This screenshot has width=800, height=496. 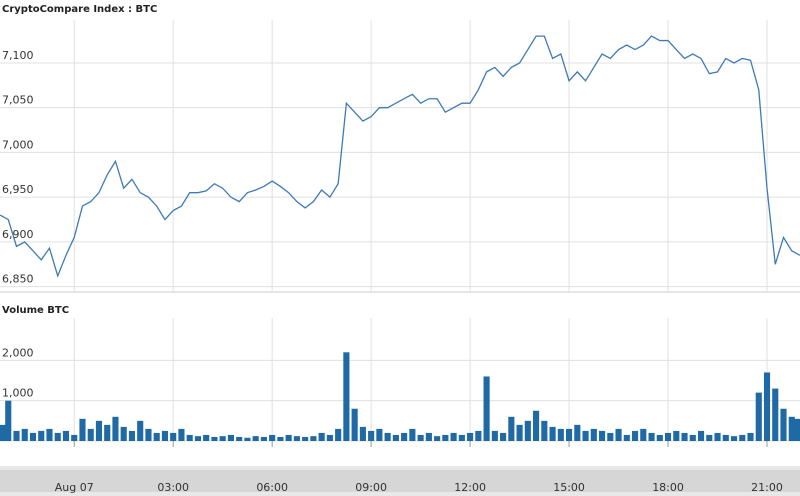 What do you see at coordinates (272, 487) in the screenshot?
I see `x-tick-label: 06:00` at bounding box center [272, 487].